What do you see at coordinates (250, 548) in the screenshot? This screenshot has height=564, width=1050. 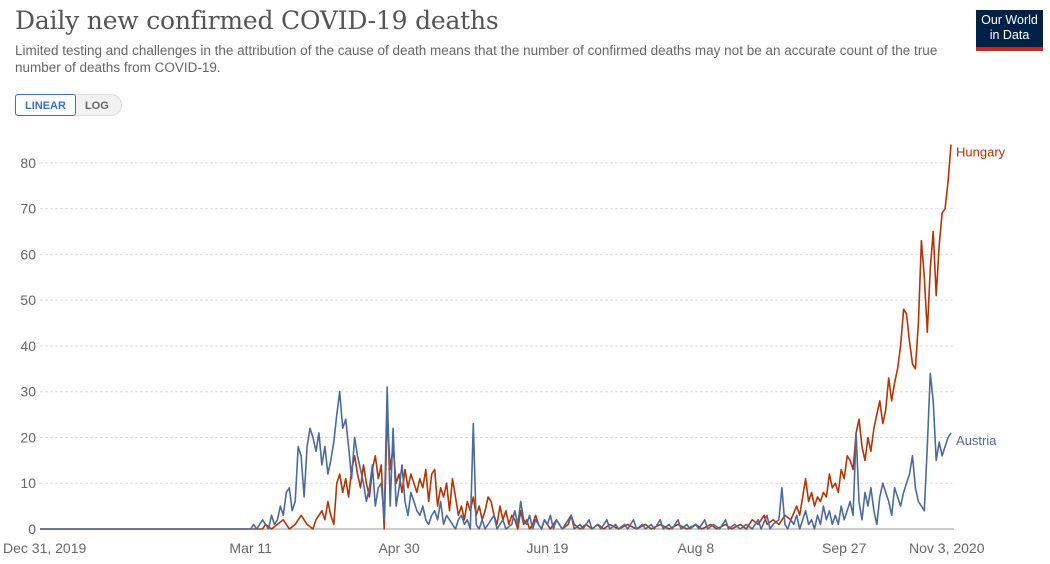 I see `x-tick-label: Mar 11` at bounding box center [250, 548].